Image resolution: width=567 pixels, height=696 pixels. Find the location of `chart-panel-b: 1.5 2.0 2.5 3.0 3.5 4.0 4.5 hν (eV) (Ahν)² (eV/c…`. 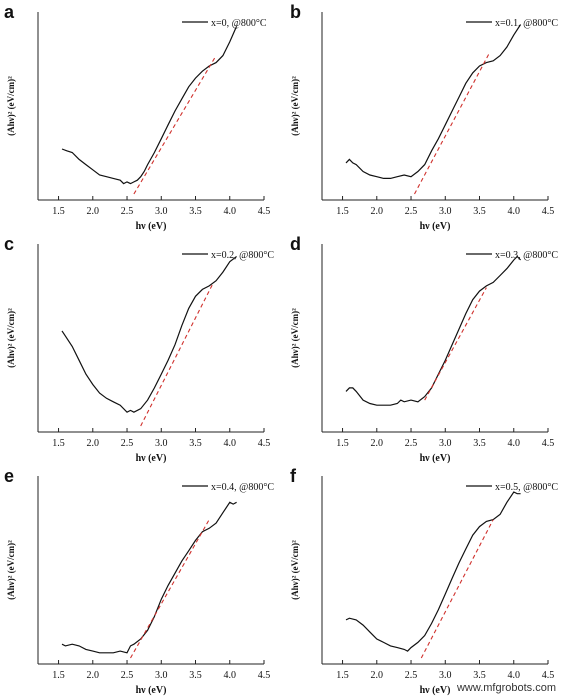

chart-panel-b: 1.5 2.0 2.5 3.0 3.5 4.0 4.5 hν (eV) (Ahν)² (eV/c… is located at coordinates (424, 122).